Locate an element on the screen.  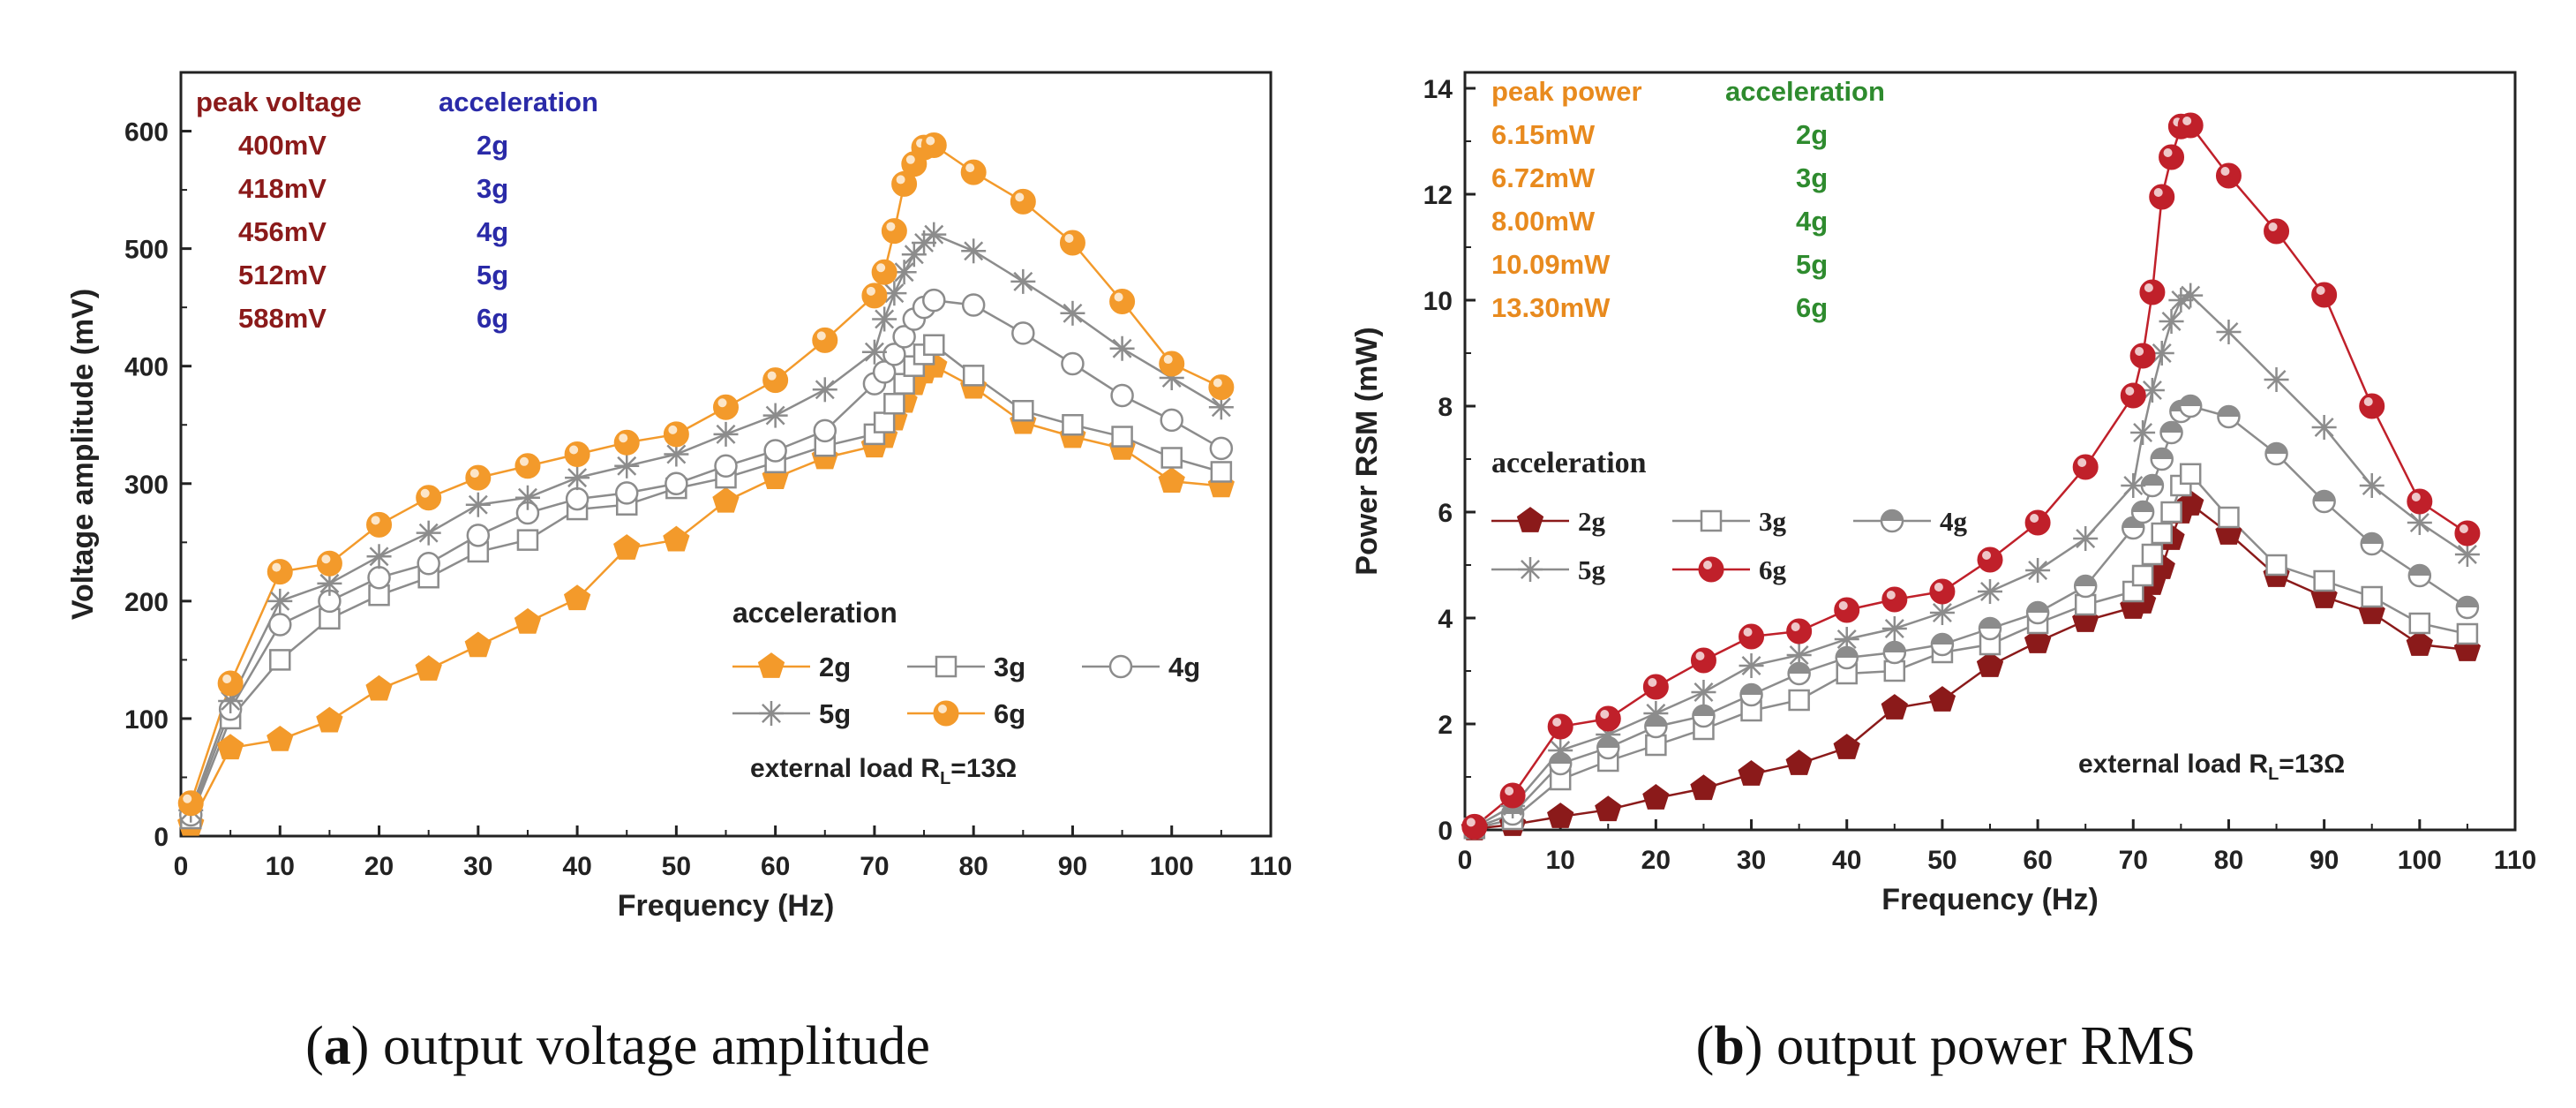
chart-a-series-6g-point-26-shape is located at coordinates (1221, 387).